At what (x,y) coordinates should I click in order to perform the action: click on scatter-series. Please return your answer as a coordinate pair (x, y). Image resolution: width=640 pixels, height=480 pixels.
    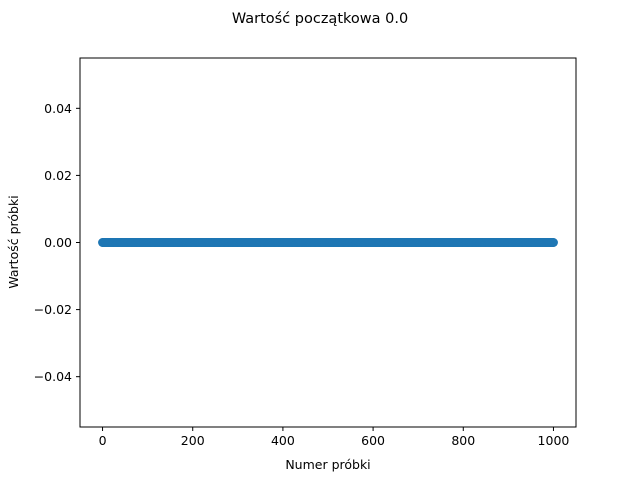
    Looking at the image, I should click on (328, 242).